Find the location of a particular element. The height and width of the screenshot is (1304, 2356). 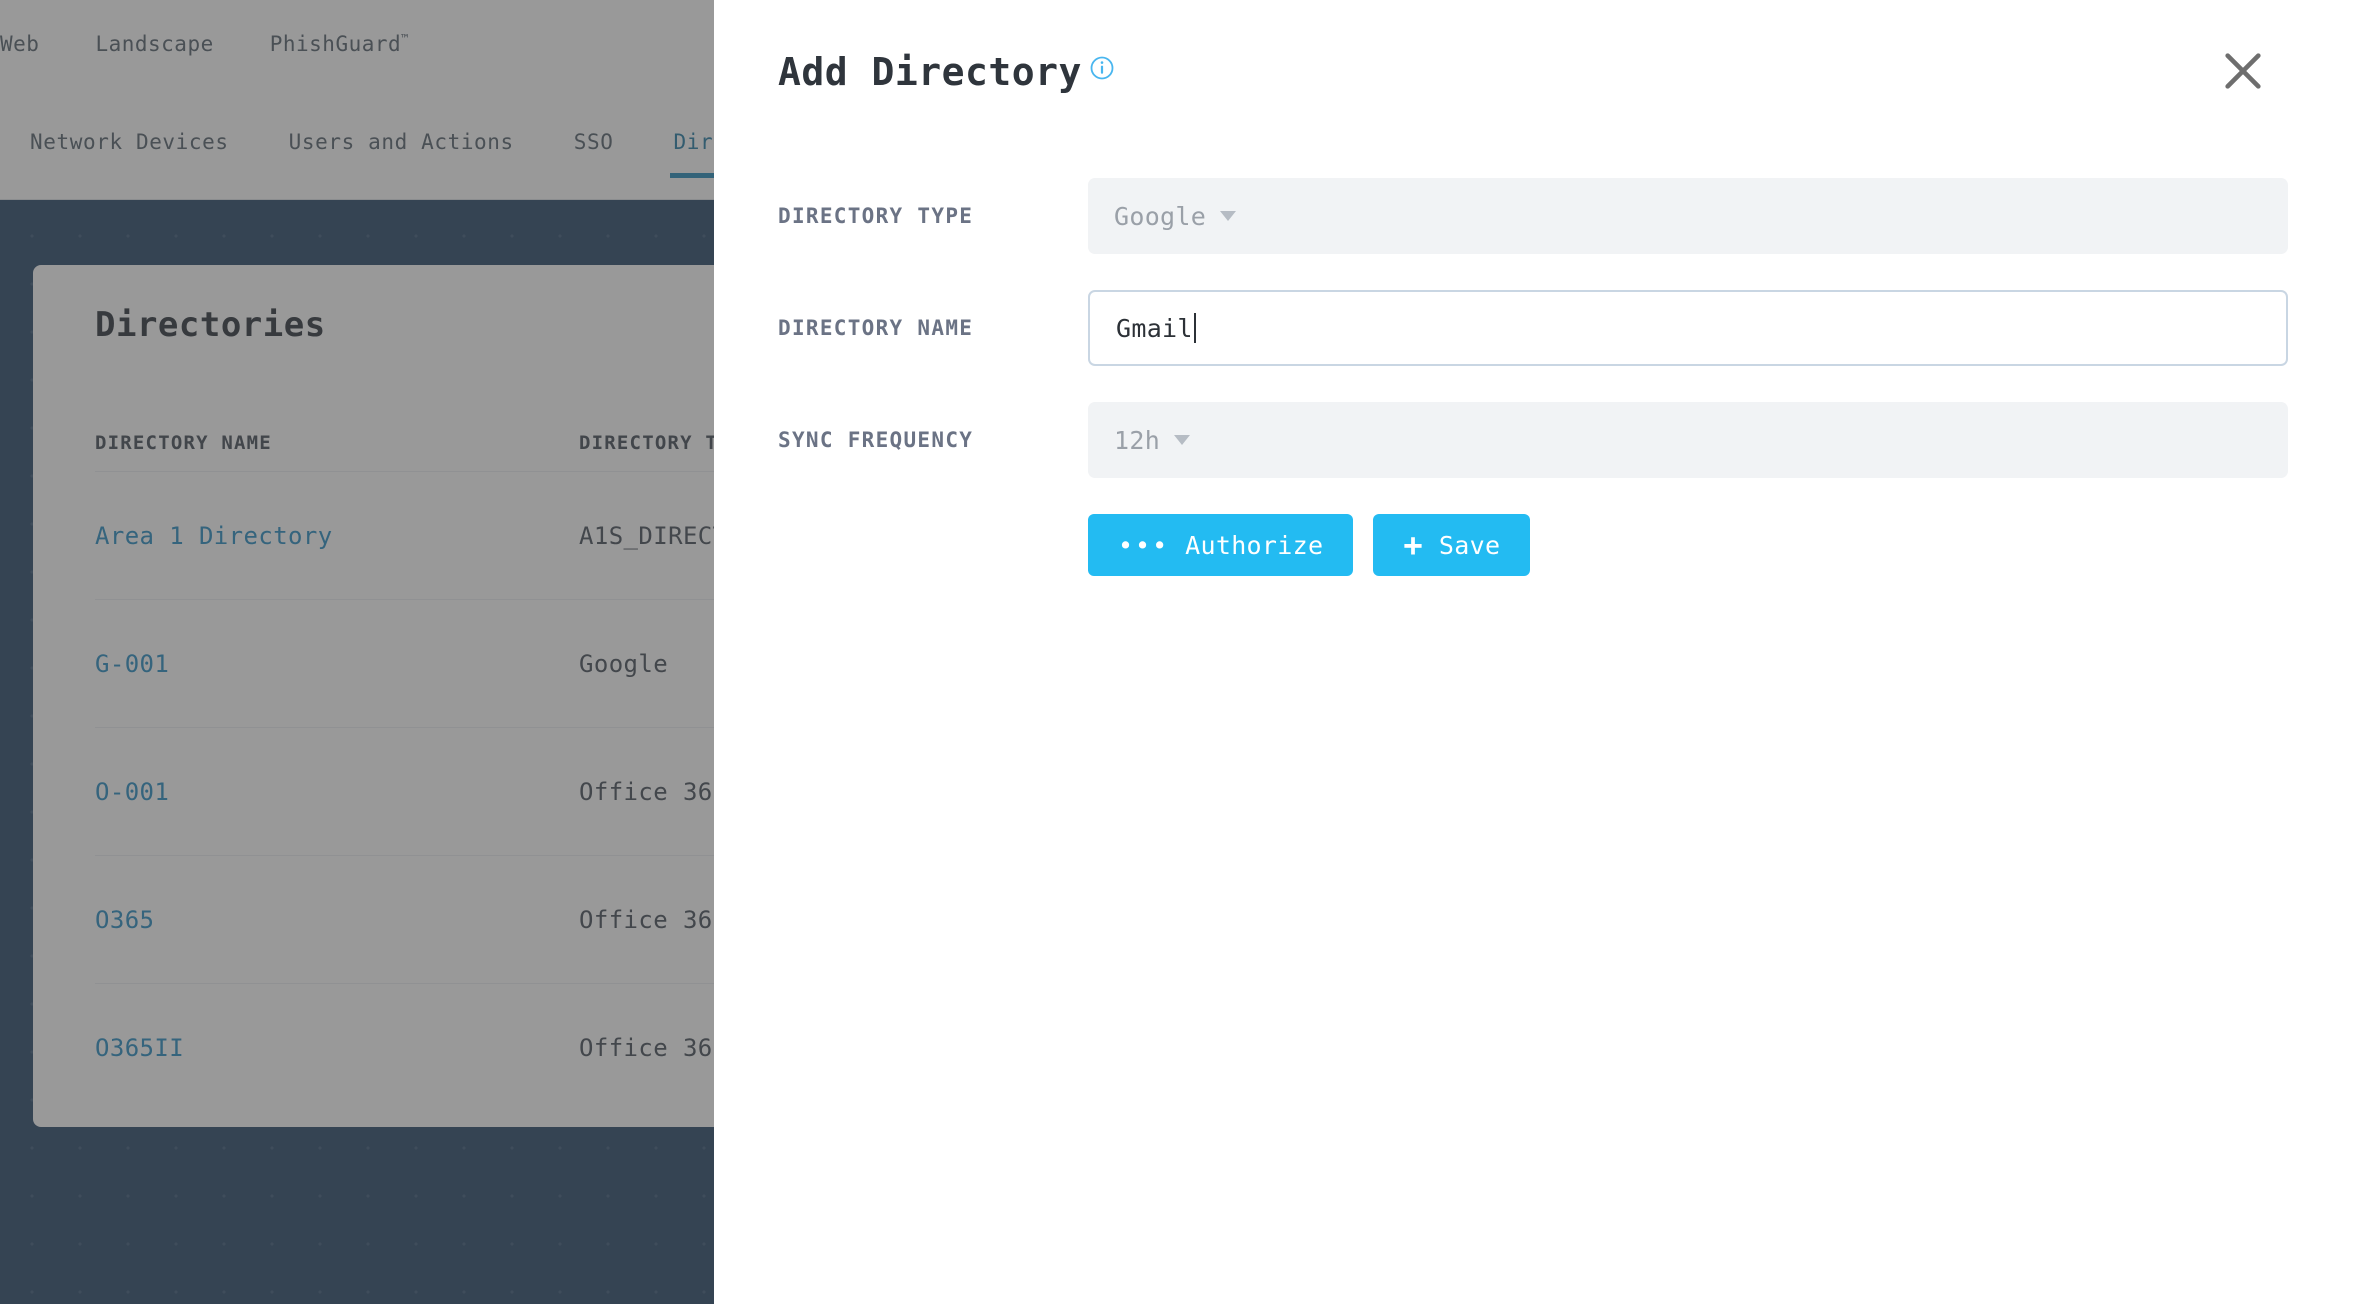

modal-action-row: ••• Authorize + Save is located at coordinates (1688, 545).